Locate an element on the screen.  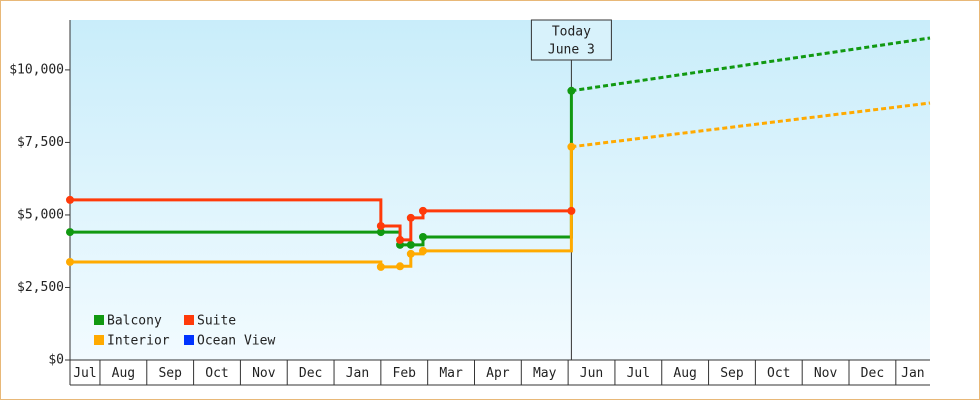
legend-label: Interior is located at coordinates (138, 341).